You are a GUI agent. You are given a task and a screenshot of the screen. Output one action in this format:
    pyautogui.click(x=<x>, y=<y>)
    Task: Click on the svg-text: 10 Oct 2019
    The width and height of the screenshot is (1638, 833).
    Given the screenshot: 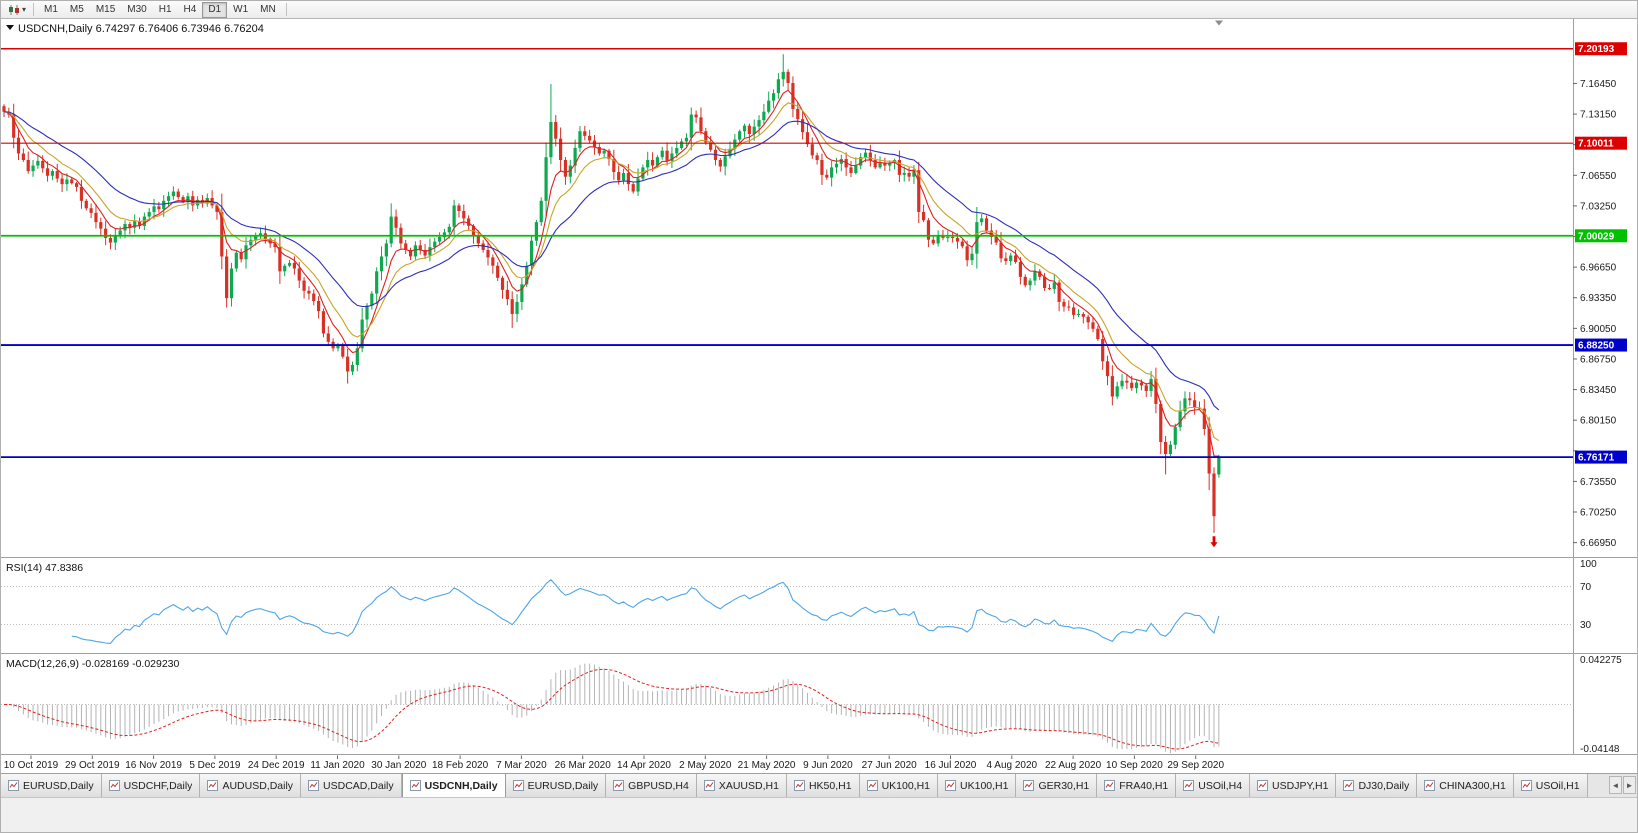 What is the action you would take?
    pyautogui.click(x=31, y=765)
    